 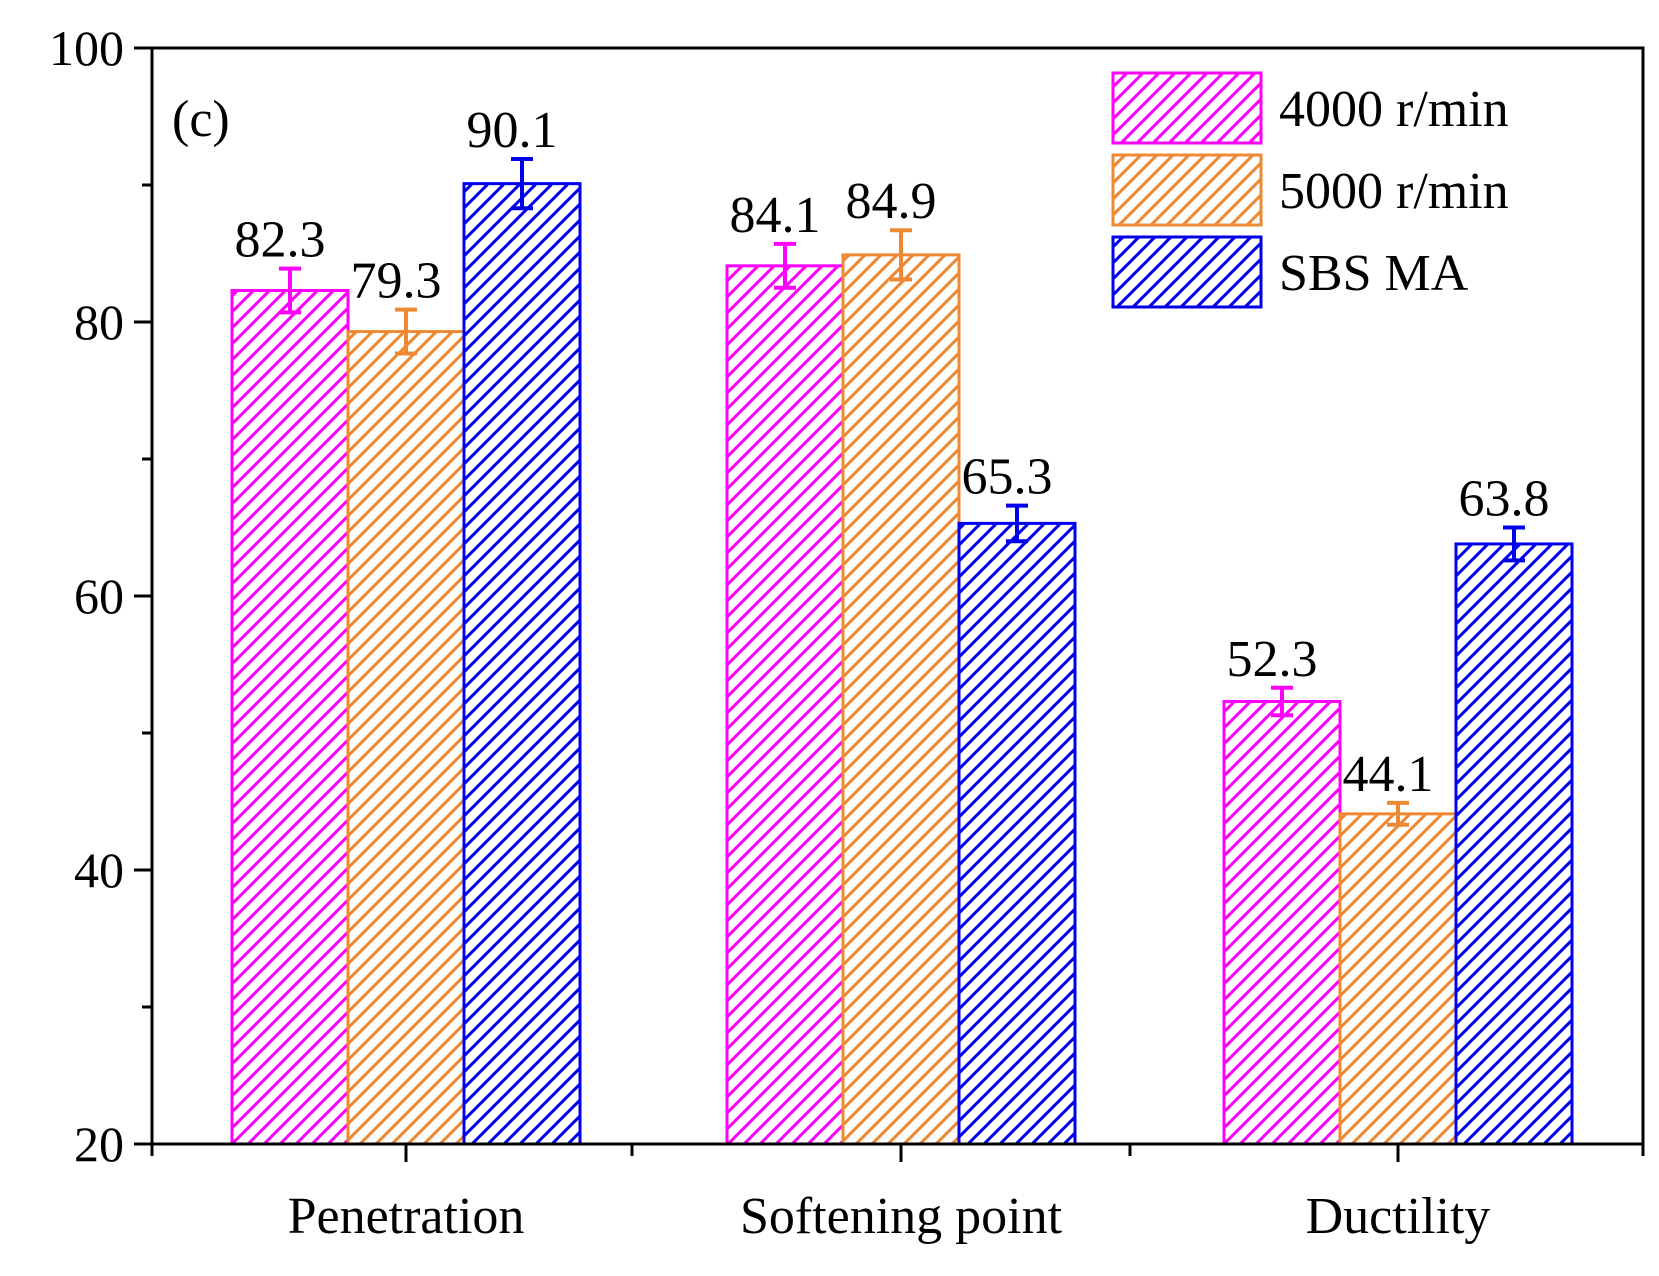 What do you see at coordinates (99, 1144) in the screenshot?
I see `y-tick-label: 20` at bounding box center [99, 1144].